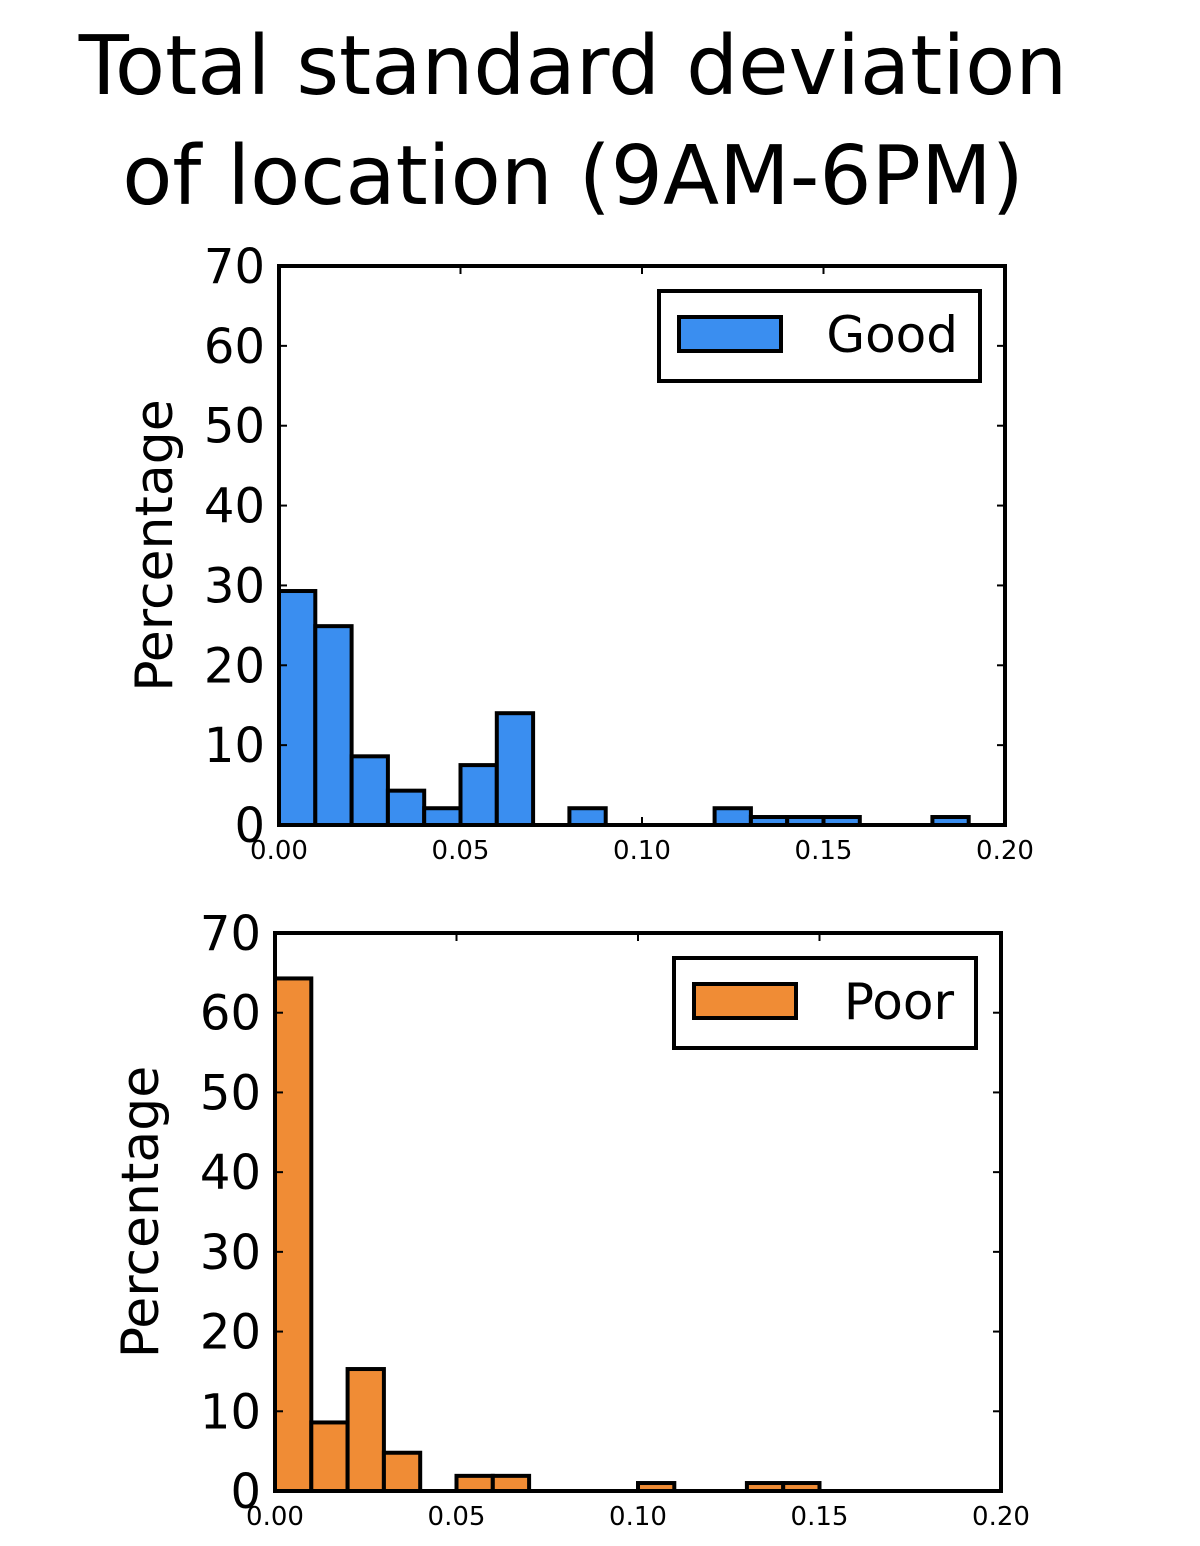  I want to click on panel-2-y-tick-label: 50, so click(230, 1093).